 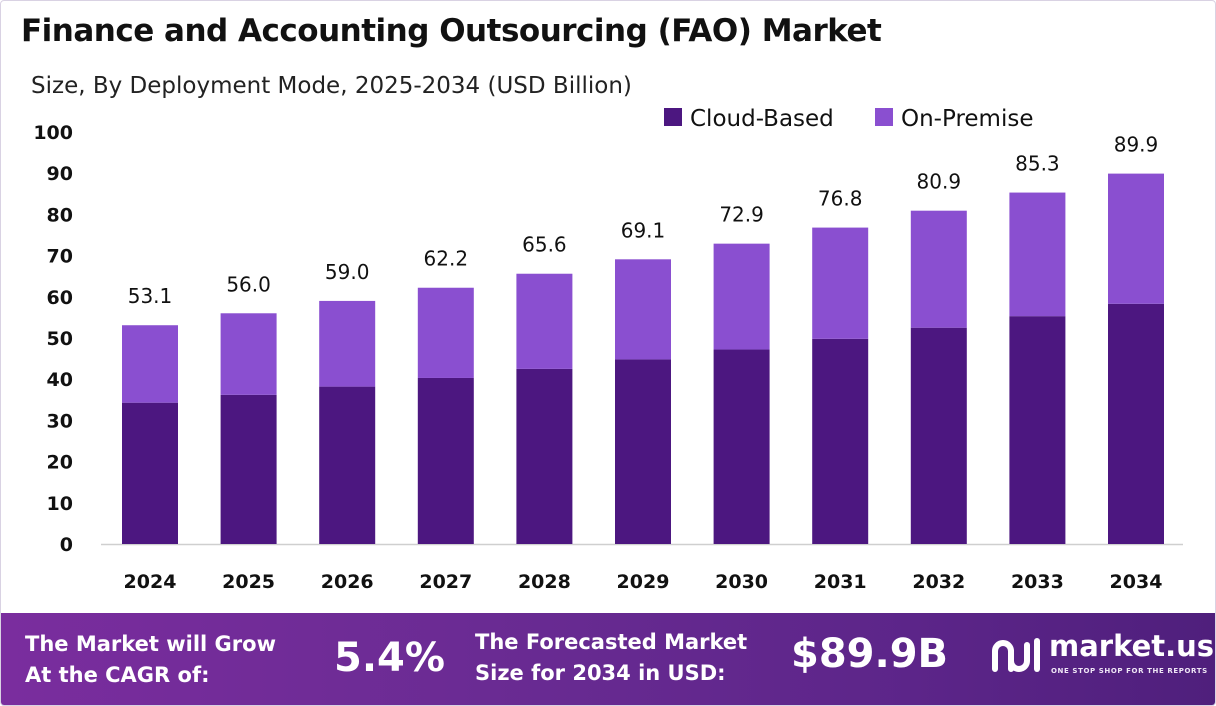 I want to click on y-tick-label: 90, so click(x=60, y=174).